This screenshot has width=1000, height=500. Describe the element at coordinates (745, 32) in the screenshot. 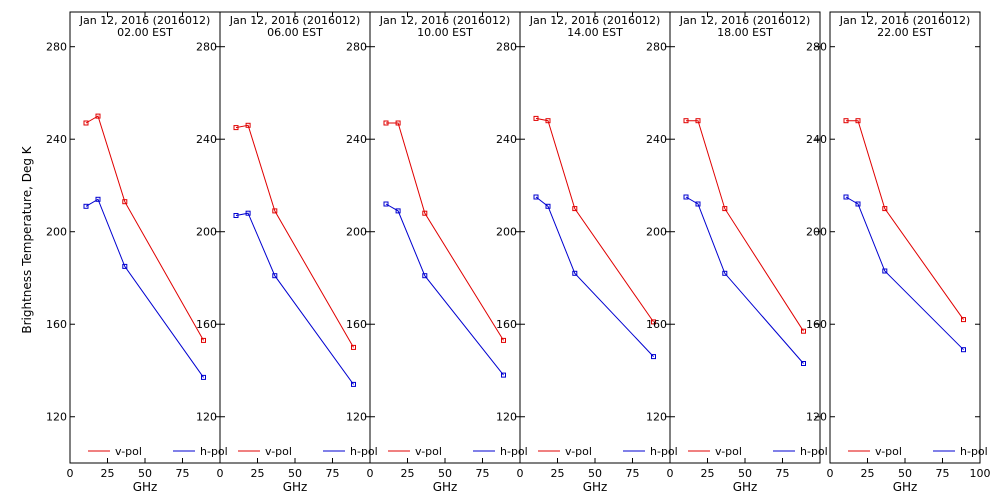

I see `panel-title-line: 18.00 EST` at that location.